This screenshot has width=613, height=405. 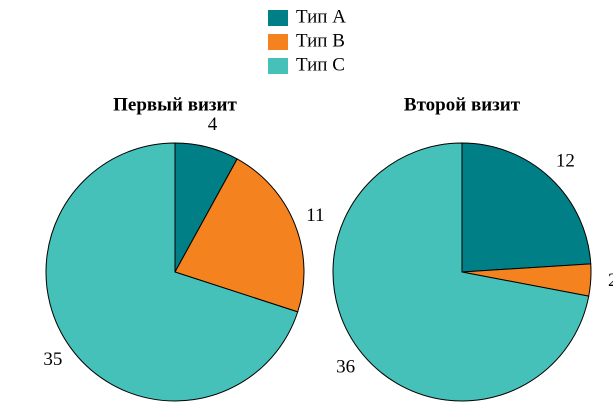 What do you see at coordinates (320, 64) in the screenshot?
I see `legend-label: Тип C` at bounding box center [320, 64].